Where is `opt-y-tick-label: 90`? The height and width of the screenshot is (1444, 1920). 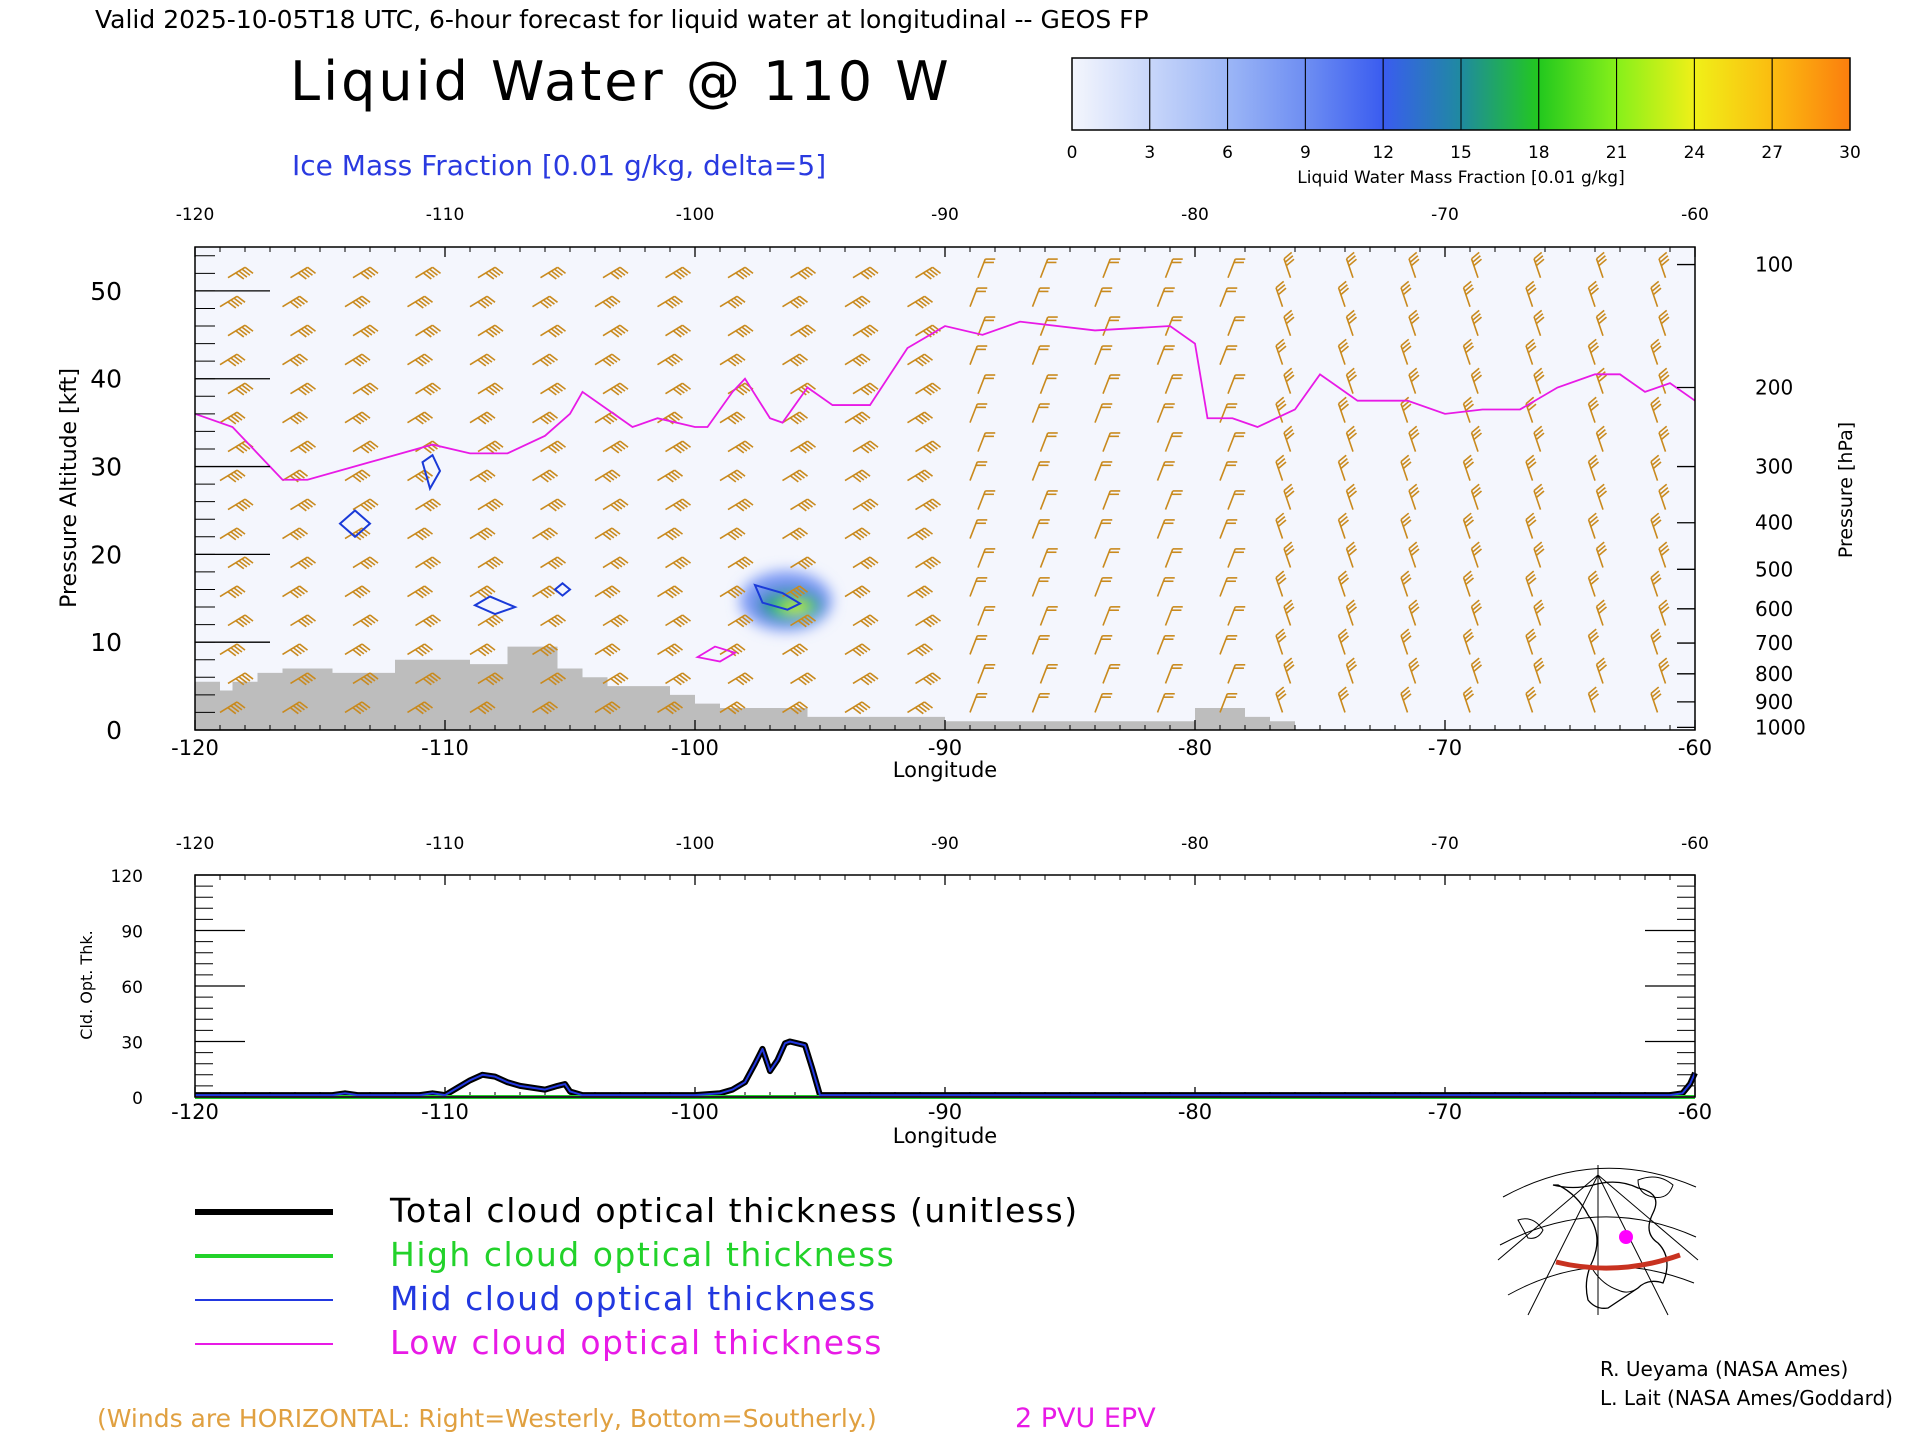 opt-y-tick-label: 90 is located at coordinates (132, 933).